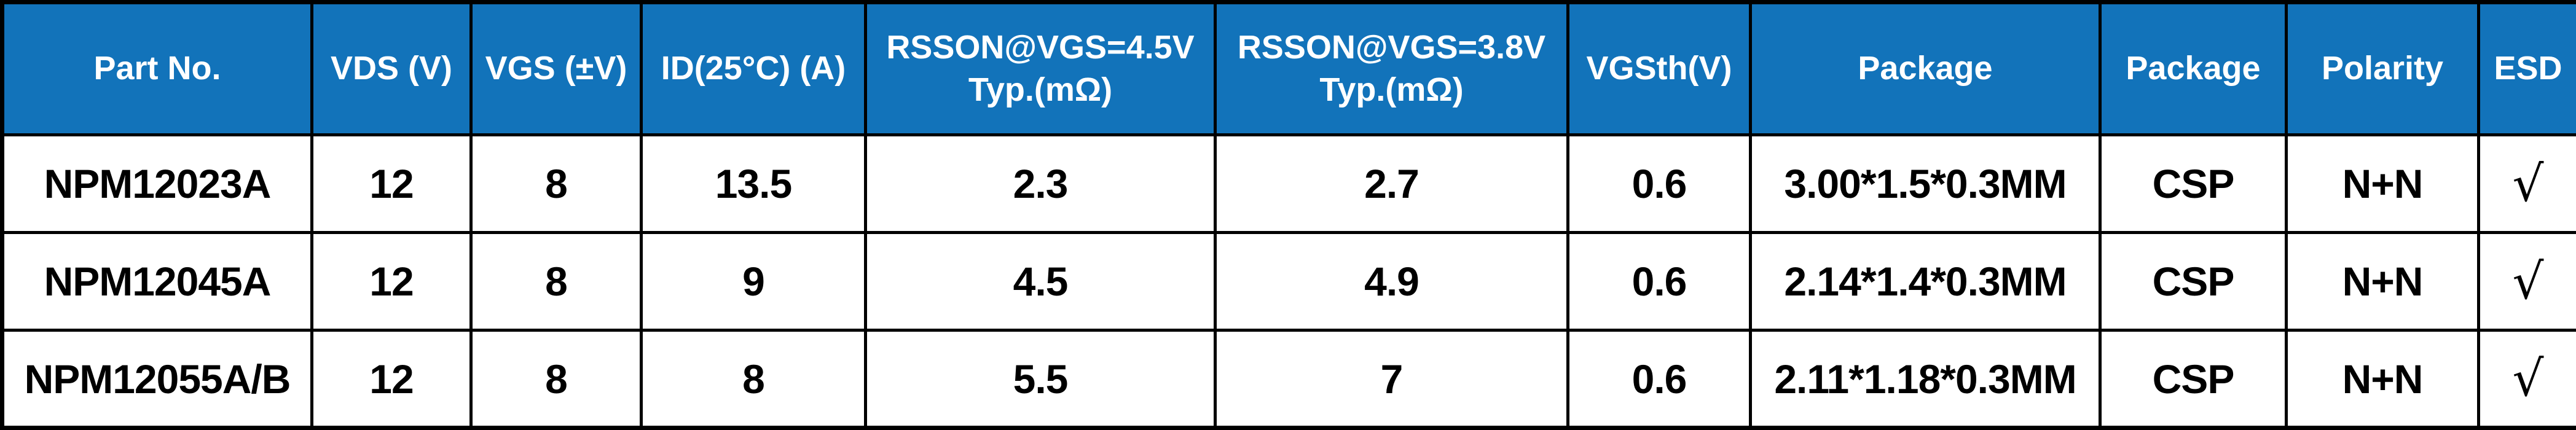 The width and height of the screenshot is (2576, 430). What do you see at coordinates (1040, 281) in the screenshot?
I see `rsson-4v5-cell: 4.5` at bounding box center [1040, 281].